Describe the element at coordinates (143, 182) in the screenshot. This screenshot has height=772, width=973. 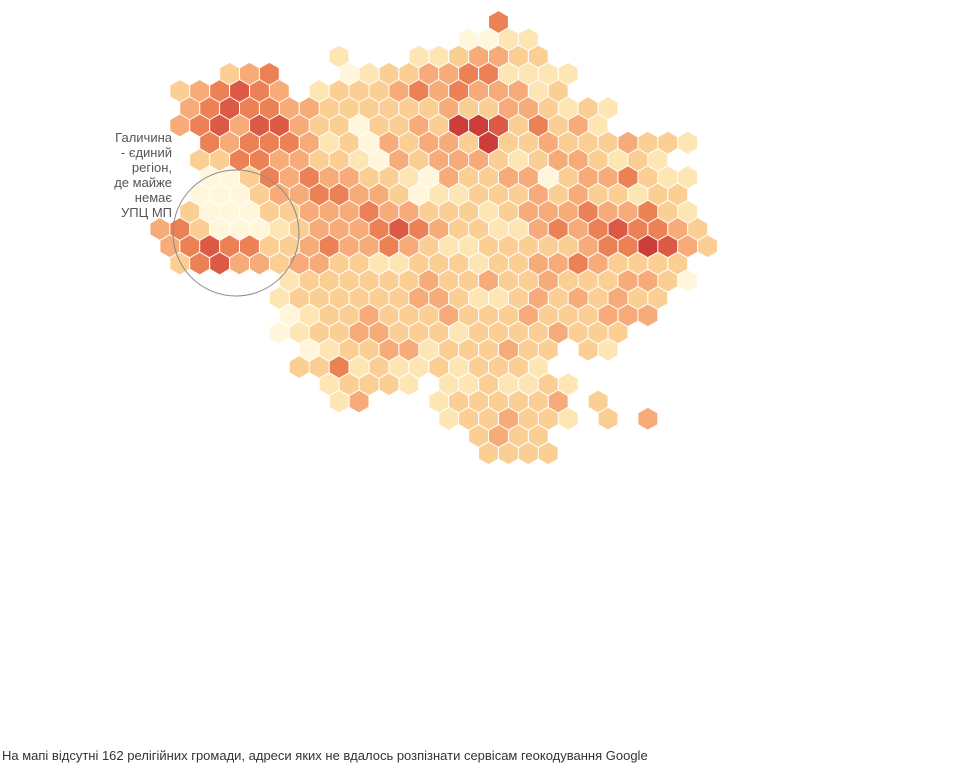
I see `annotation-line: де майже` at that location.